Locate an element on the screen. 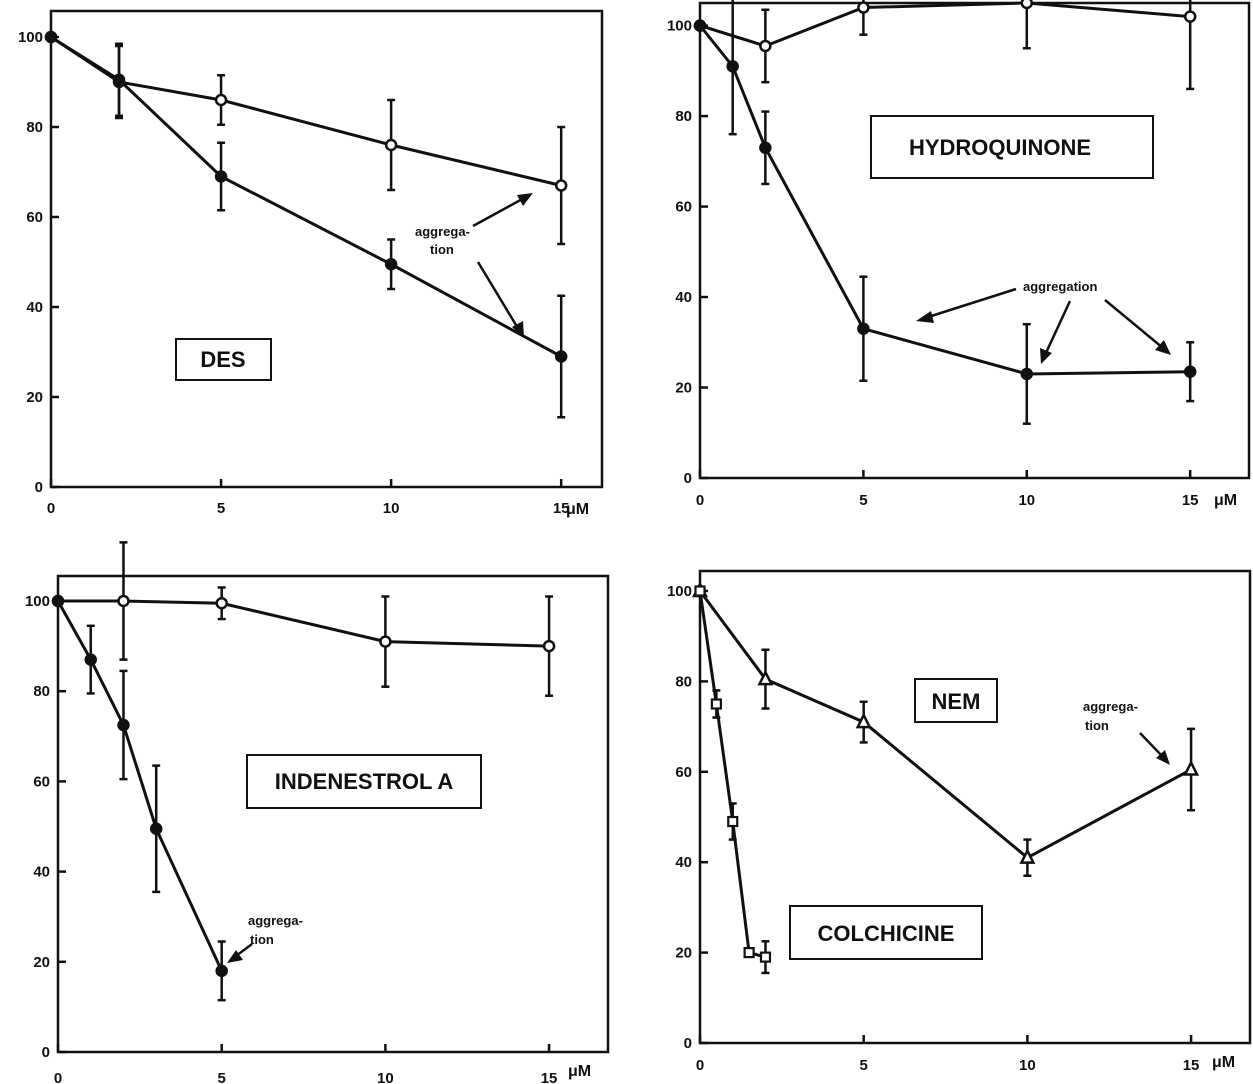  chart-title-colchicine: COLCHICINE is located at coordinates (886, 933).